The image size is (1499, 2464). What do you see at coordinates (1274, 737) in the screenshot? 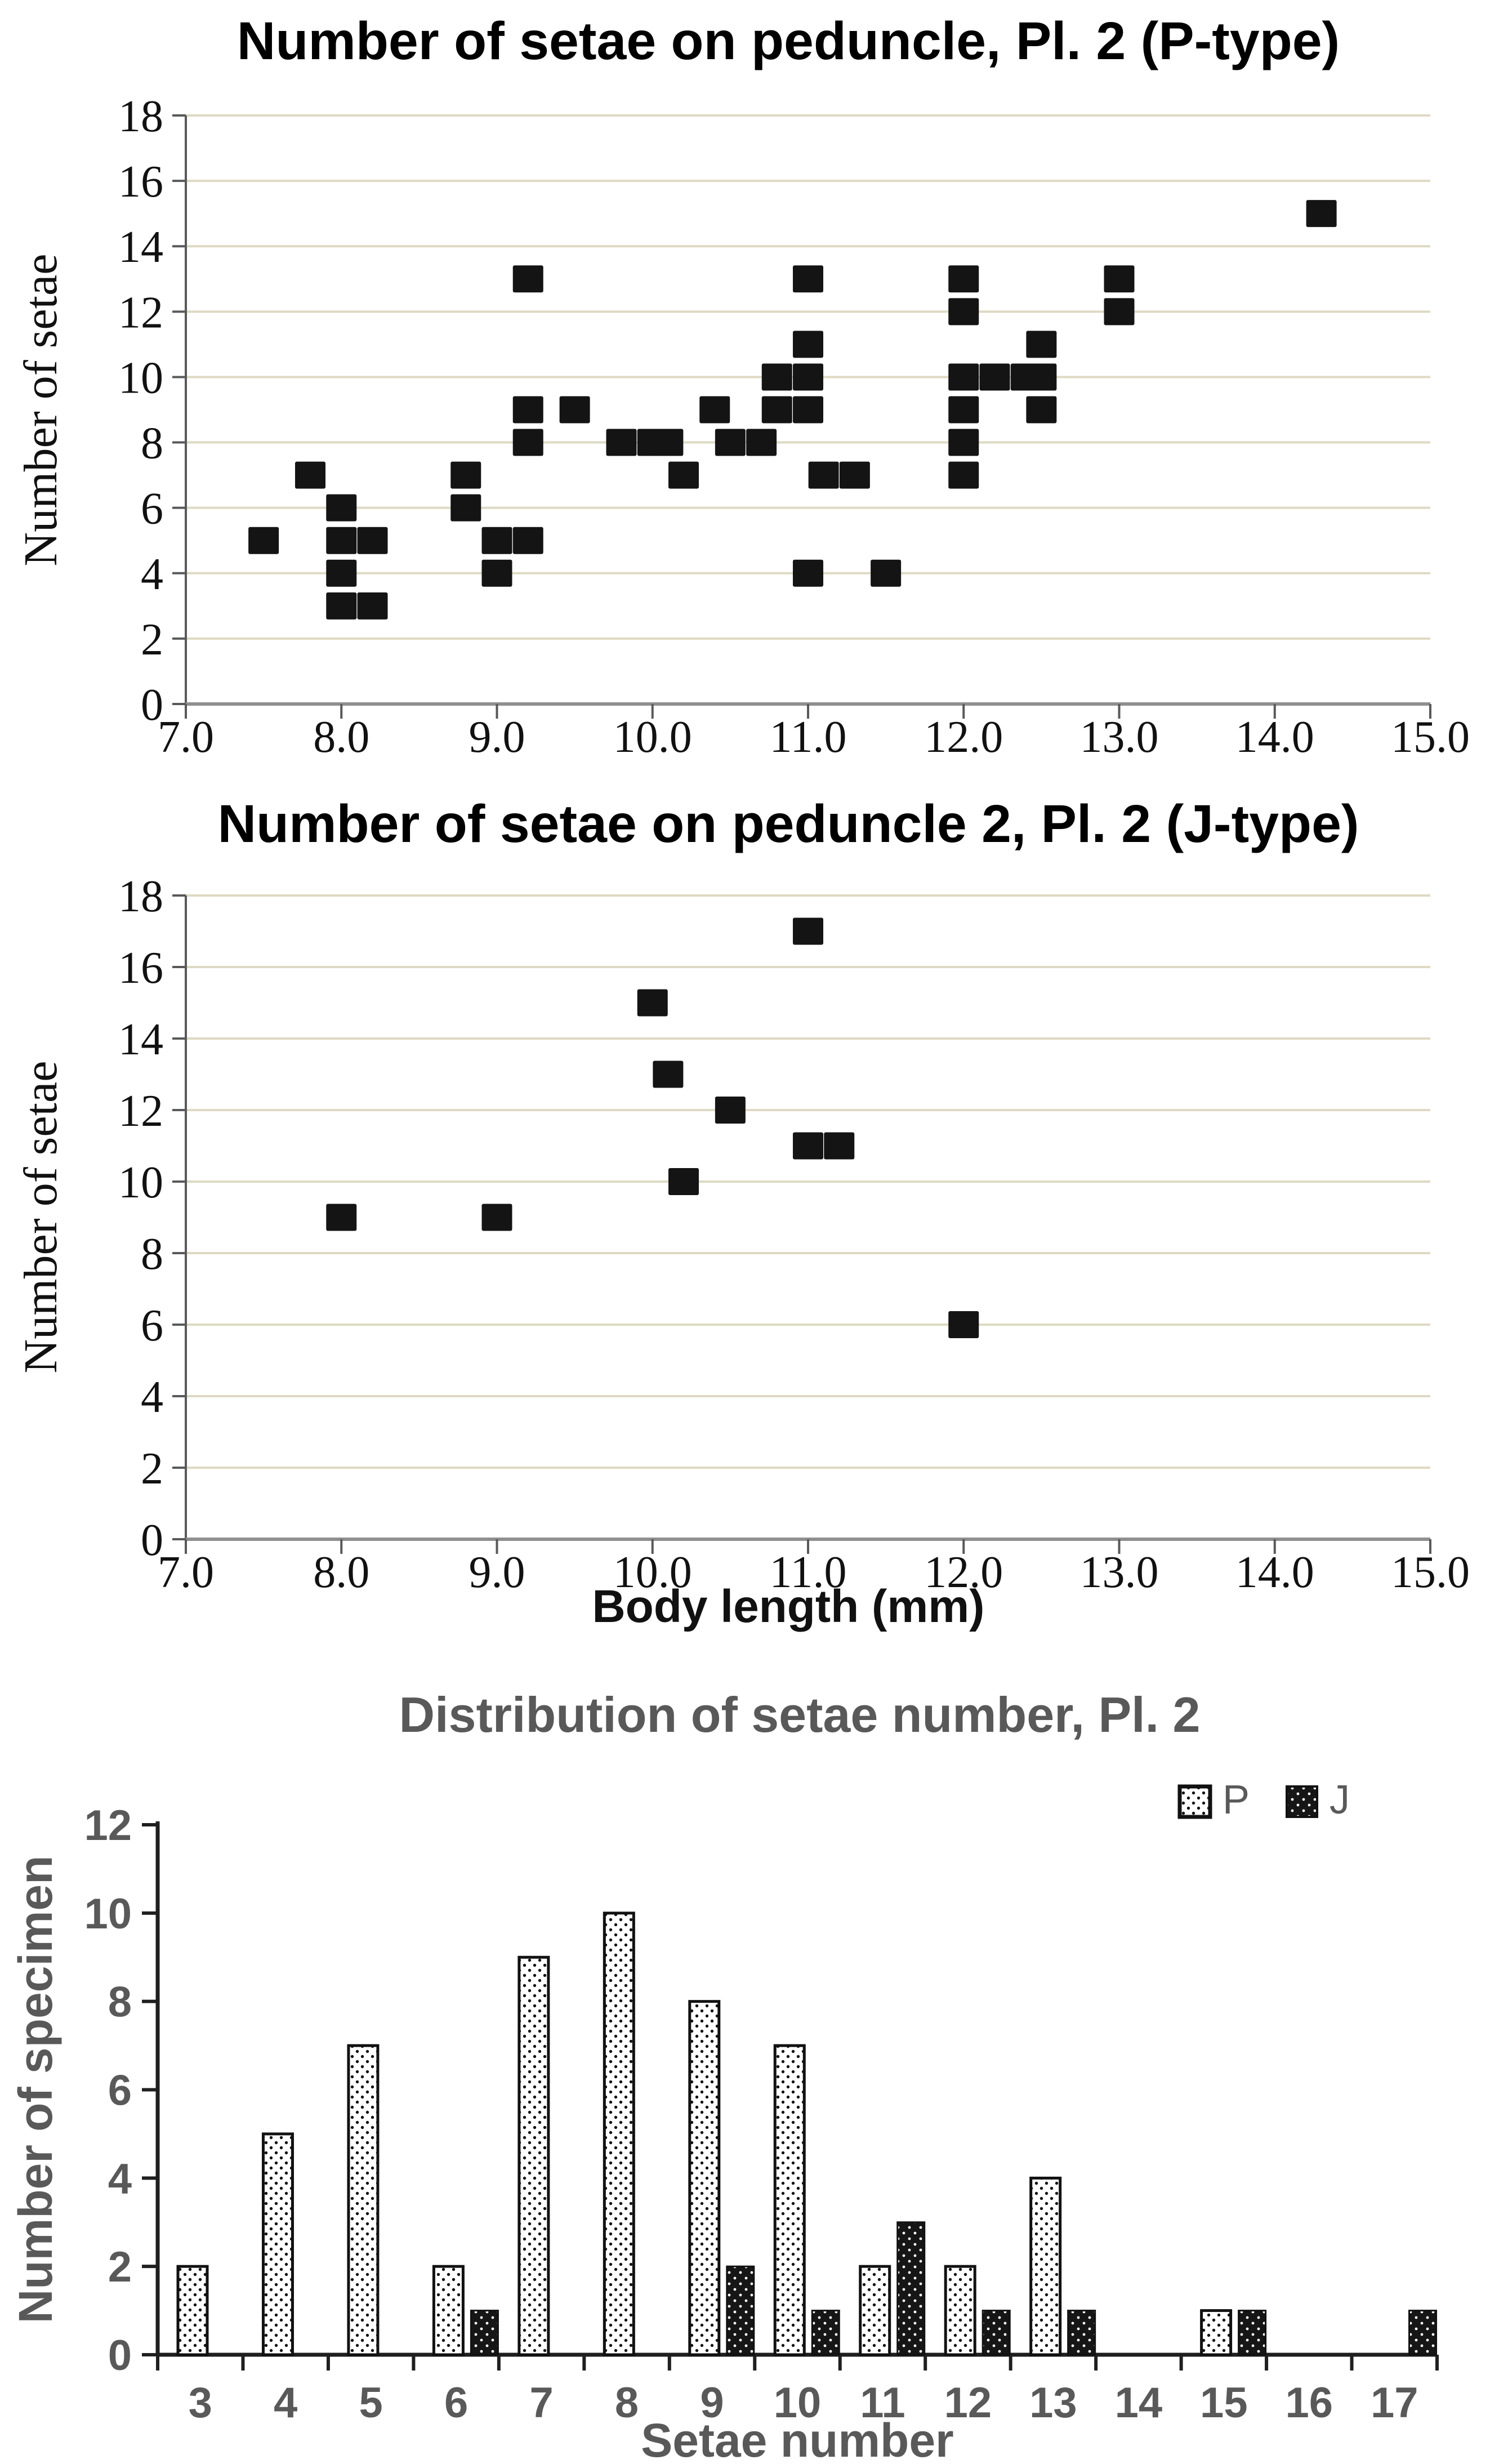
I see `x-tick-label-14.0: 14.0` at bounding box center [1274, 737].